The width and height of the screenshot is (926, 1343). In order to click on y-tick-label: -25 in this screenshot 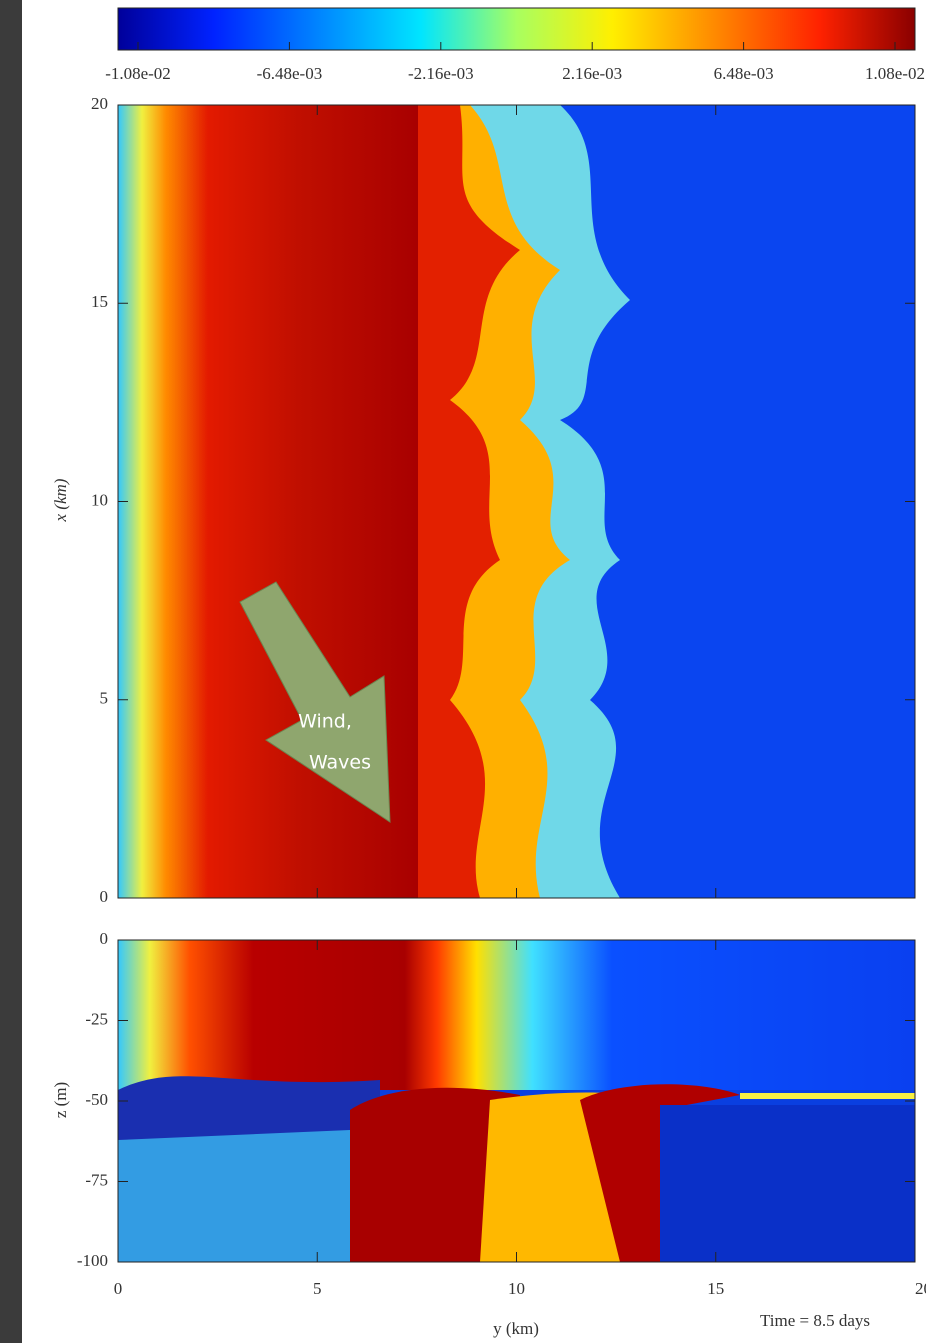, I will do `click(96, 1018)`.